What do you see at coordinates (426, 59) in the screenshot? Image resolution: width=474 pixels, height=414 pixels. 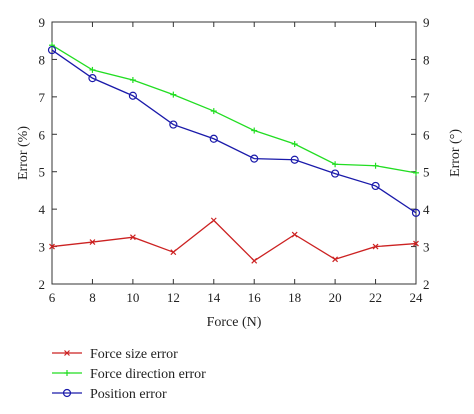 I see `y-tick-label-right: 8` at bounding box center [426, 59].